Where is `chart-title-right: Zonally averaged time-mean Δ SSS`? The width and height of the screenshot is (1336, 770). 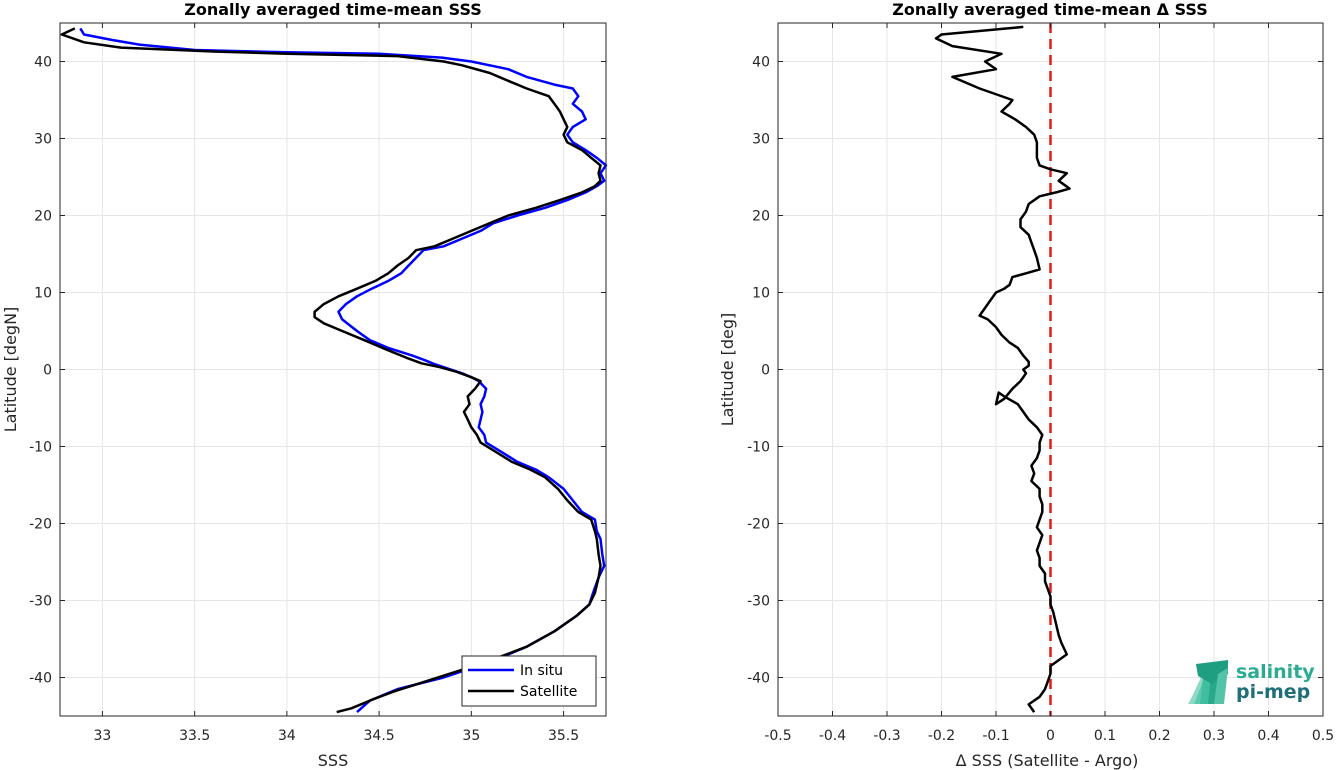
chart-title-right: Zonally averaged time-mean Δ SSS is located at coordinates (1050, 9).